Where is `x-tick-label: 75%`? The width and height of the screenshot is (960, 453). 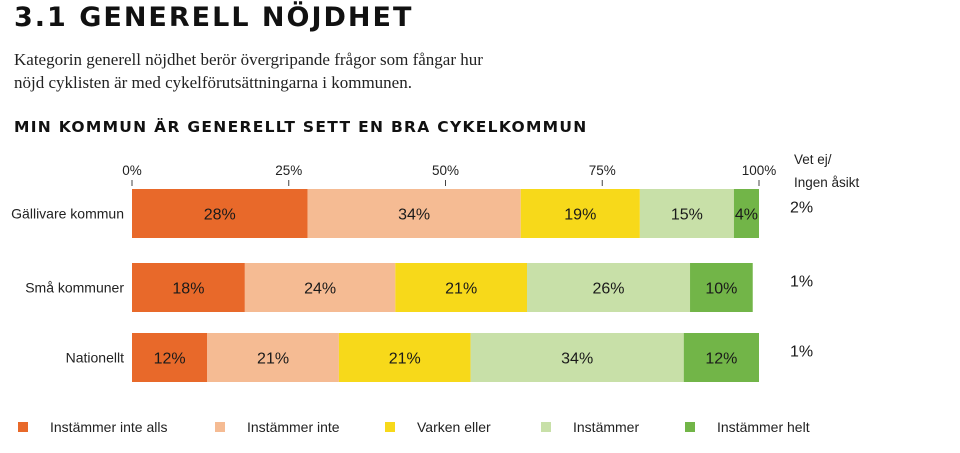
x-tick-label: 75% is located at coordinates (602, 170).